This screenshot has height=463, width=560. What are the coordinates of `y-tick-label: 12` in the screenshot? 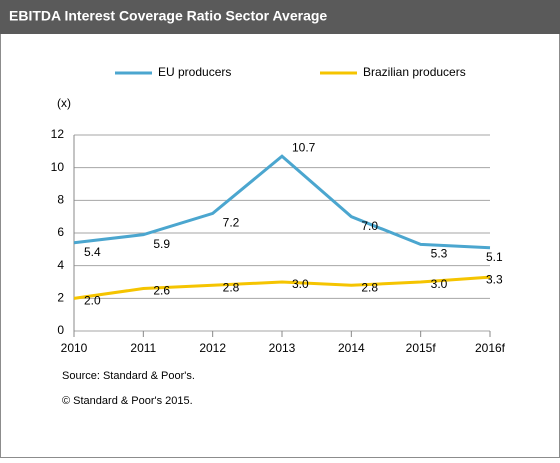 It's located at (58, 134).